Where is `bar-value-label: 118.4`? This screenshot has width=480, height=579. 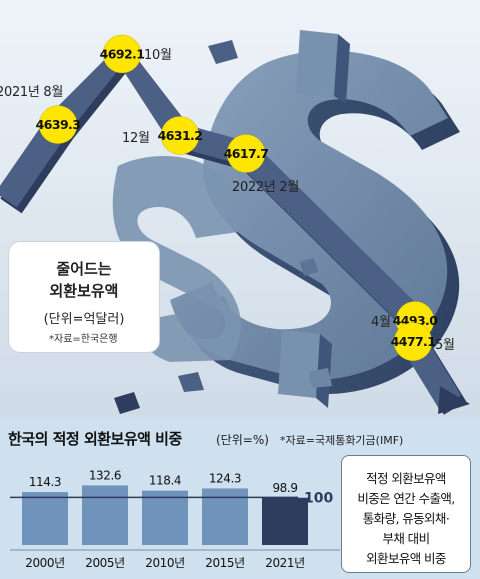 bar-value-label: 118.4 is located at coordinates (165, 481).